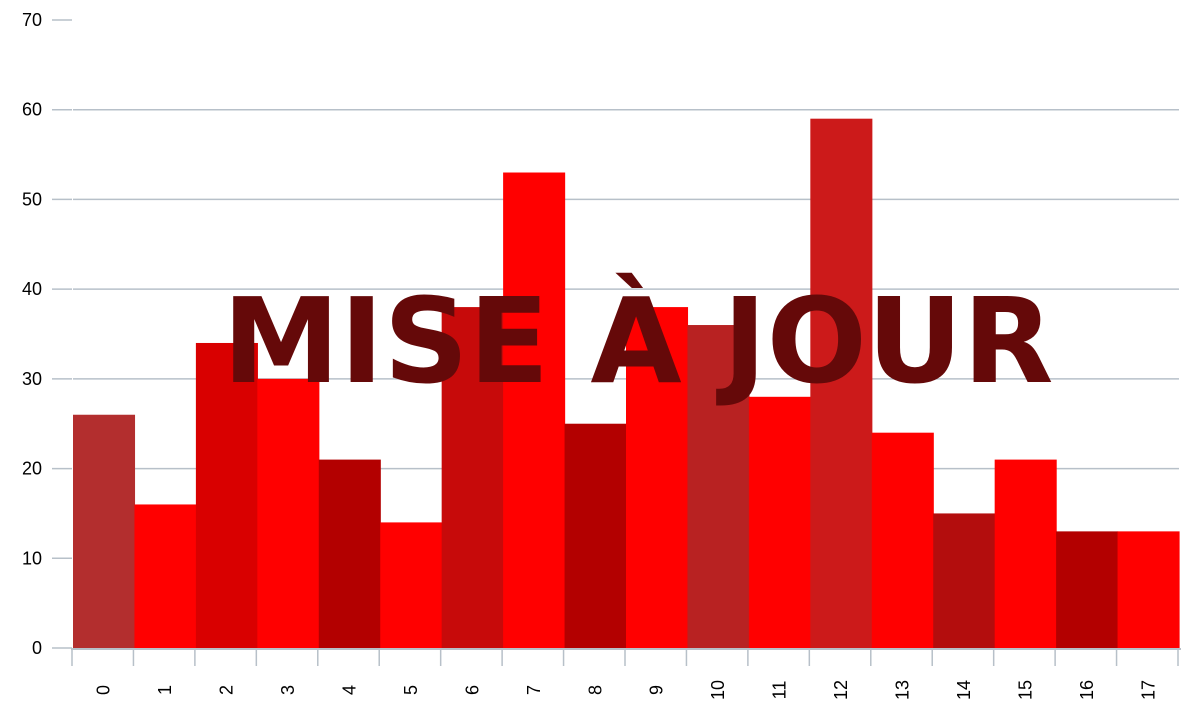 This screenshot has height=712, width=1200. What do you see at coordinates (227, 690) in the screenshot?
I see `x-tick-label: 2` at bounding box center [227, 690].